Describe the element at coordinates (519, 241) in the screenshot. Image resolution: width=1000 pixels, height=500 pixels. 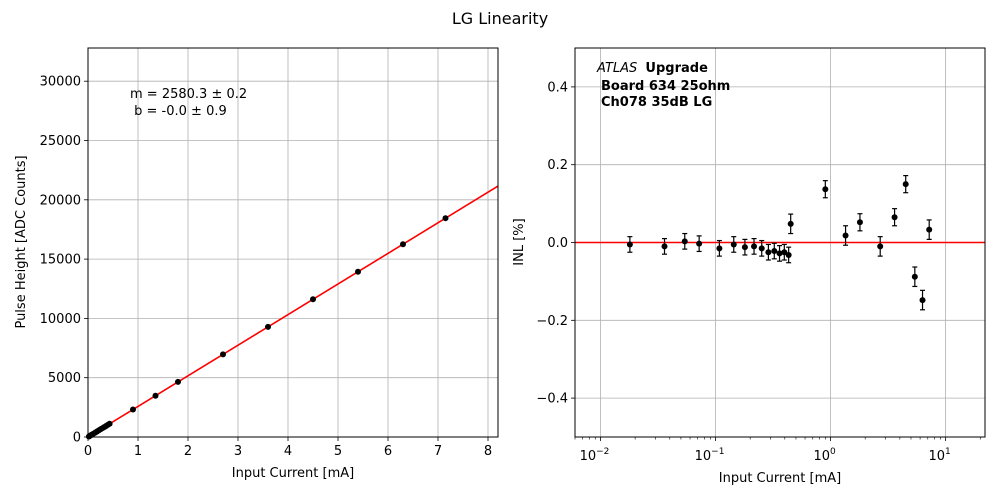
I see `right-y-axis-label: INL [%]` at that location.